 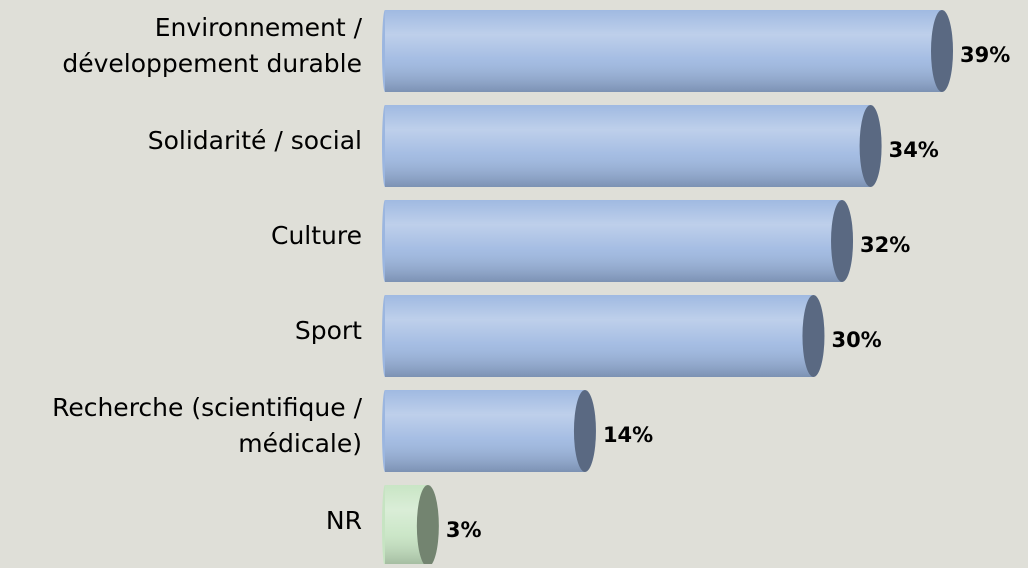 What do you see at coordinates (255, 140) in the screenshot?
I see `category-label: Solidarité / social` at bounding box center [255, 140].